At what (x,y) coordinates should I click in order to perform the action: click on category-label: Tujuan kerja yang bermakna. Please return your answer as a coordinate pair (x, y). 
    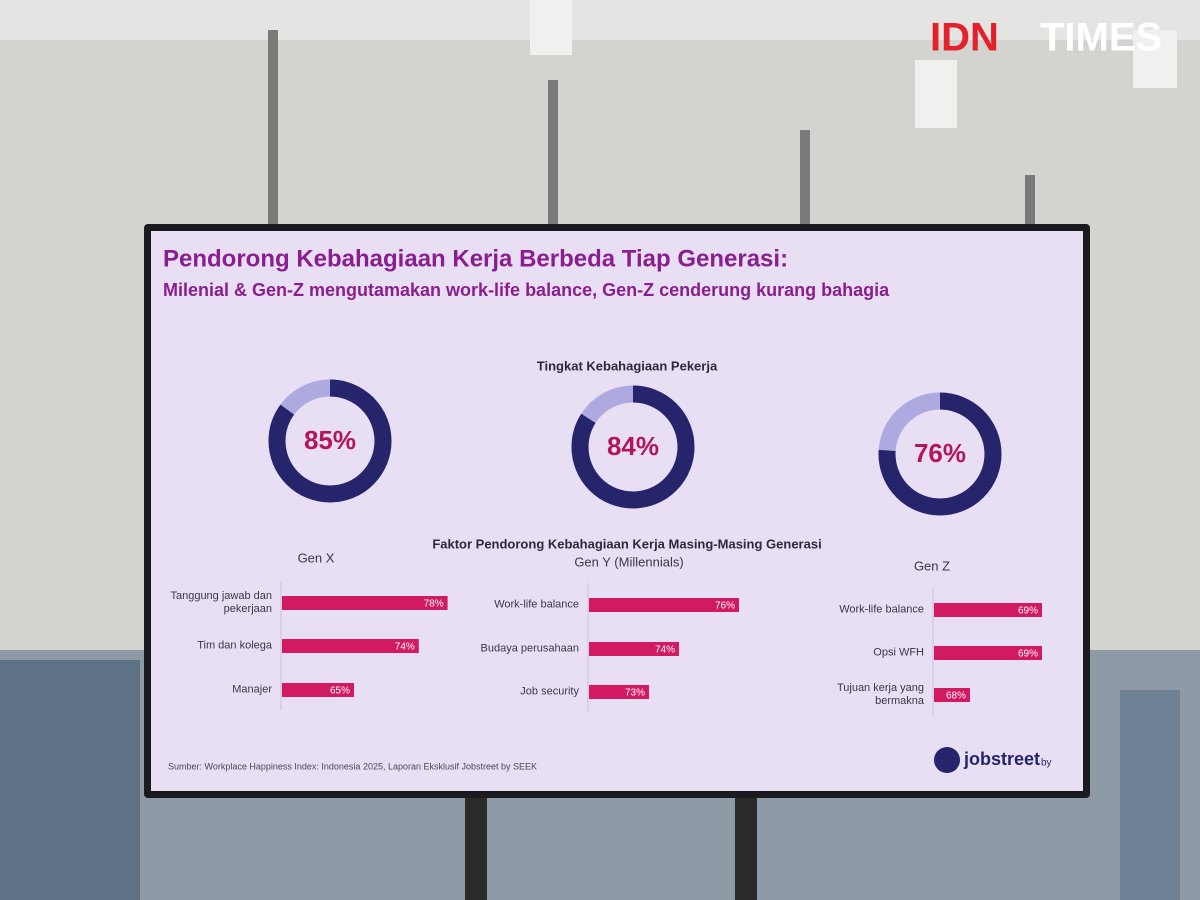
    Looking at the image, I should click on (880, 694).